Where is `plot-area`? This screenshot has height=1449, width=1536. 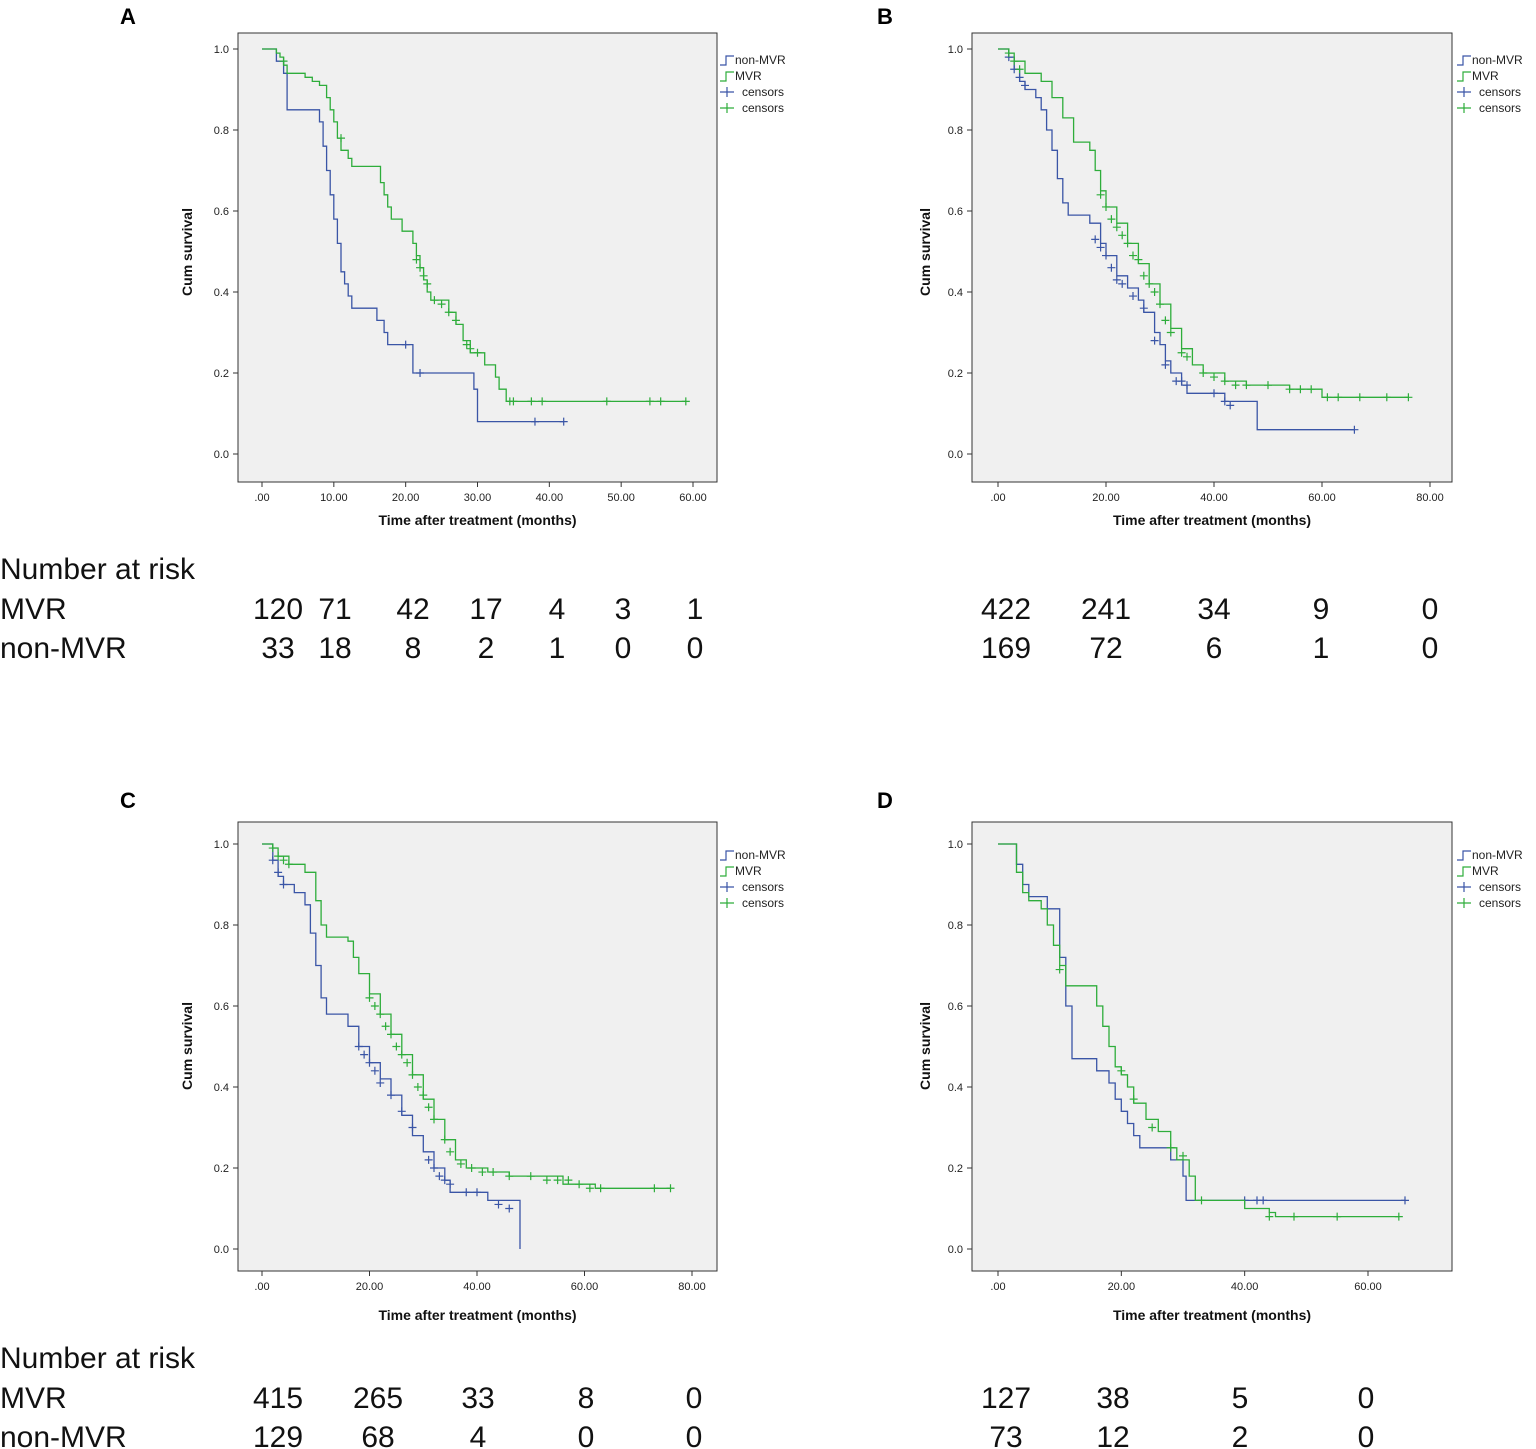 plot-area is located at coordinates (477, 1046).